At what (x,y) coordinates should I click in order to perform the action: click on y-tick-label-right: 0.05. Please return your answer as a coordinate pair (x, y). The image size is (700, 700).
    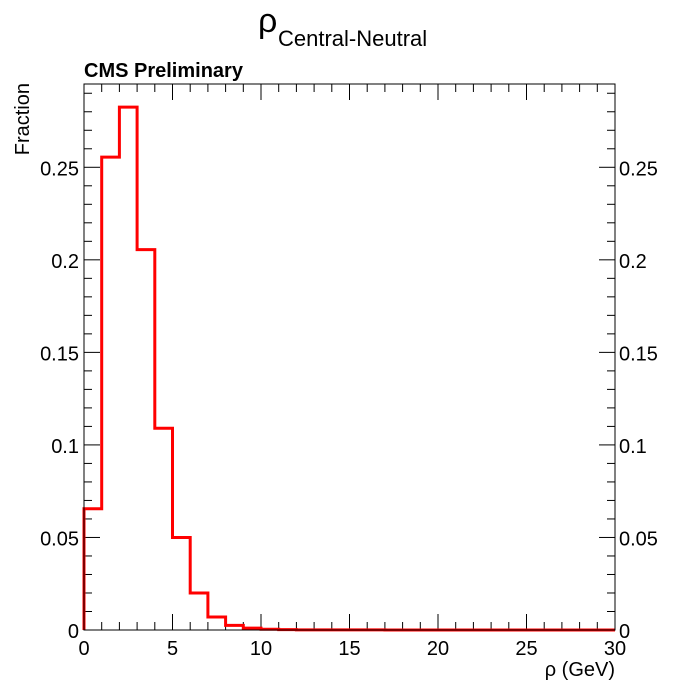
    Looking at the image, I should click on (638, 539).